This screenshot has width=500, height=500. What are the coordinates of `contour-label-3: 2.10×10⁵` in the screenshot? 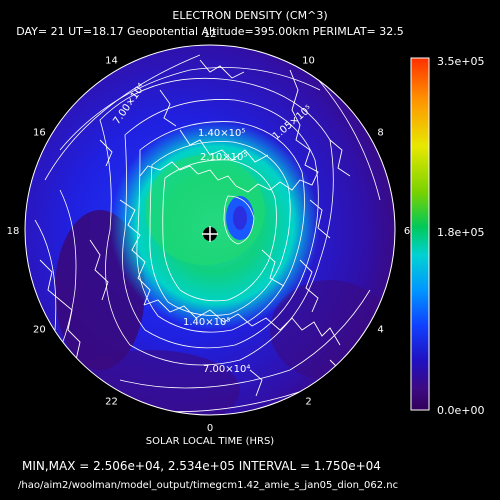 It's located at (223, 157).